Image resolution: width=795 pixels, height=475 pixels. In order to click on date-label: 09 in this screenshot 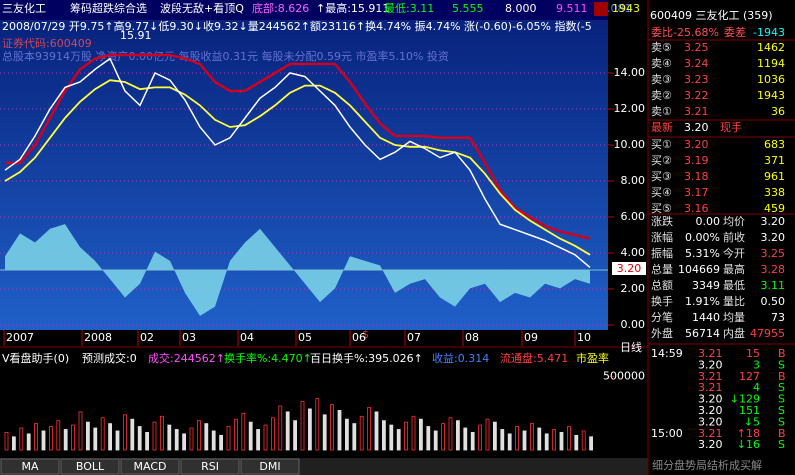, I will do `click(531, 337)`.